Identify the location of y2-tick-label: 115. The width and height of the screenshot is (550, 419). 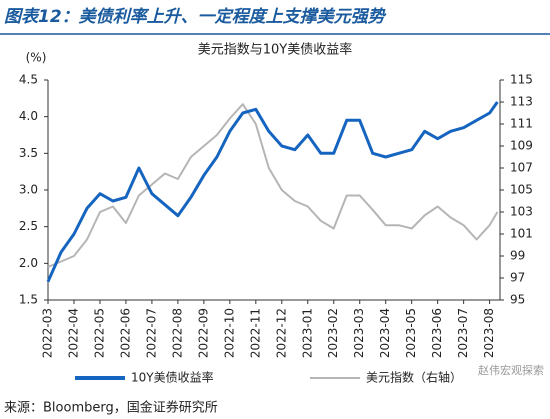
(521, 80).